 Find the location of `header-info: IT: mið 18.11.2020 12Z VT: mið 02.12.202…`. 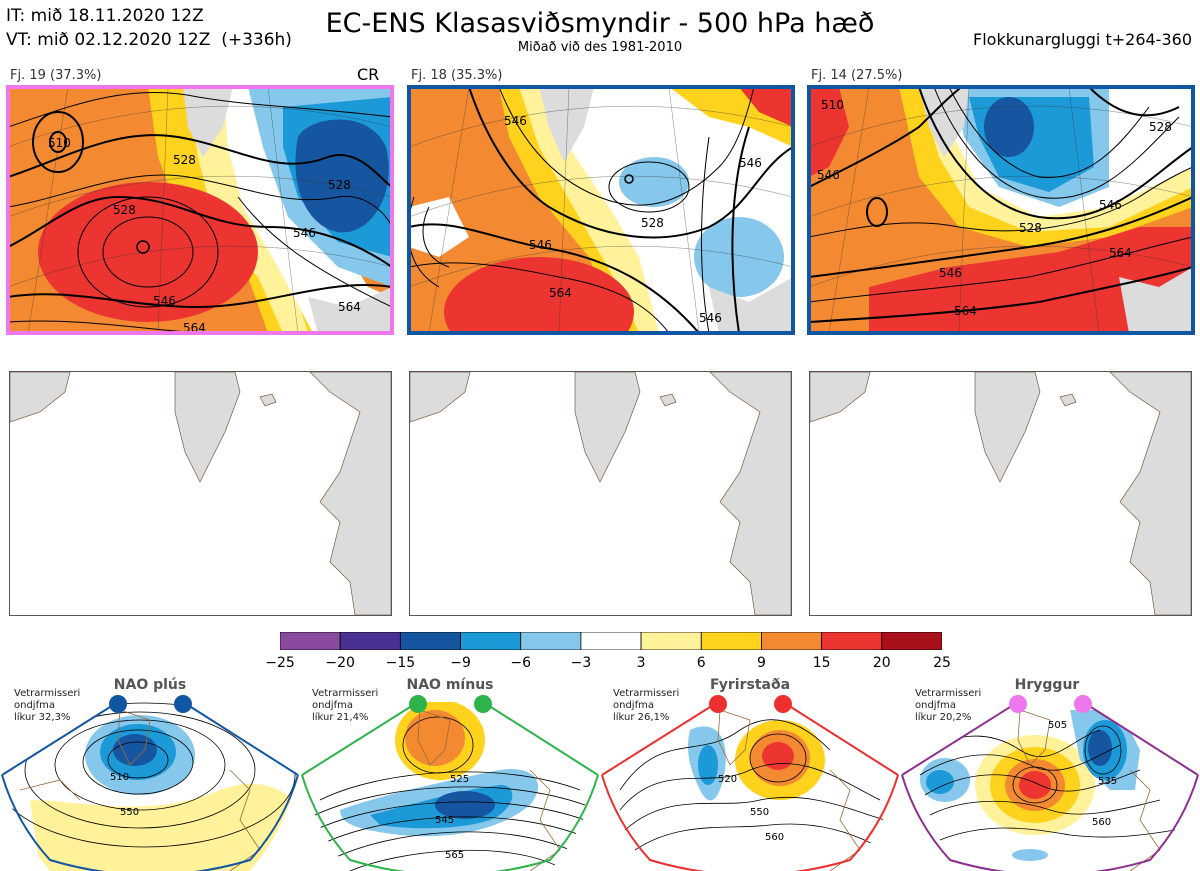

header-info: IT: mið 18.11.2020 12Z VT: mið 02.12.202… is located at coordinates (149, 28).